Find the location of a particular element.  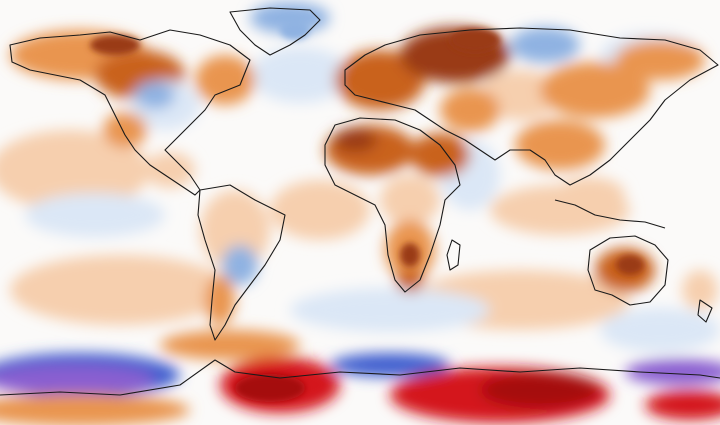

antarctica-coastline is located at coordinates (360, 377).